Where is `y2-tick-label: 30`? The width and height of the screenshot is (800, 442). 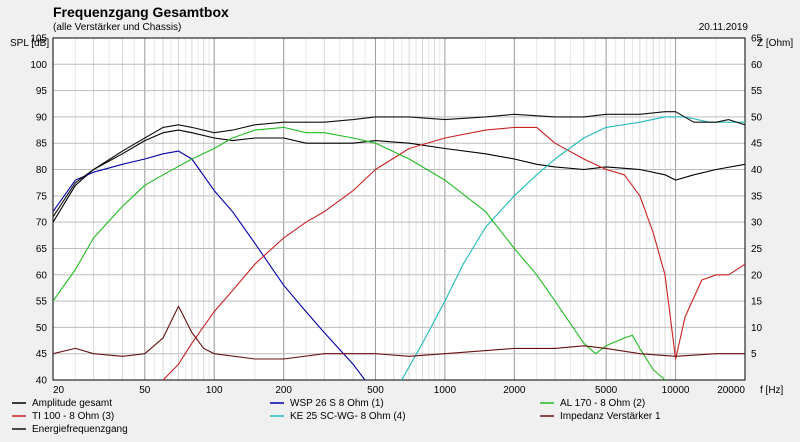
y2-tick-label: 30 is located at coordinates (757, 223).